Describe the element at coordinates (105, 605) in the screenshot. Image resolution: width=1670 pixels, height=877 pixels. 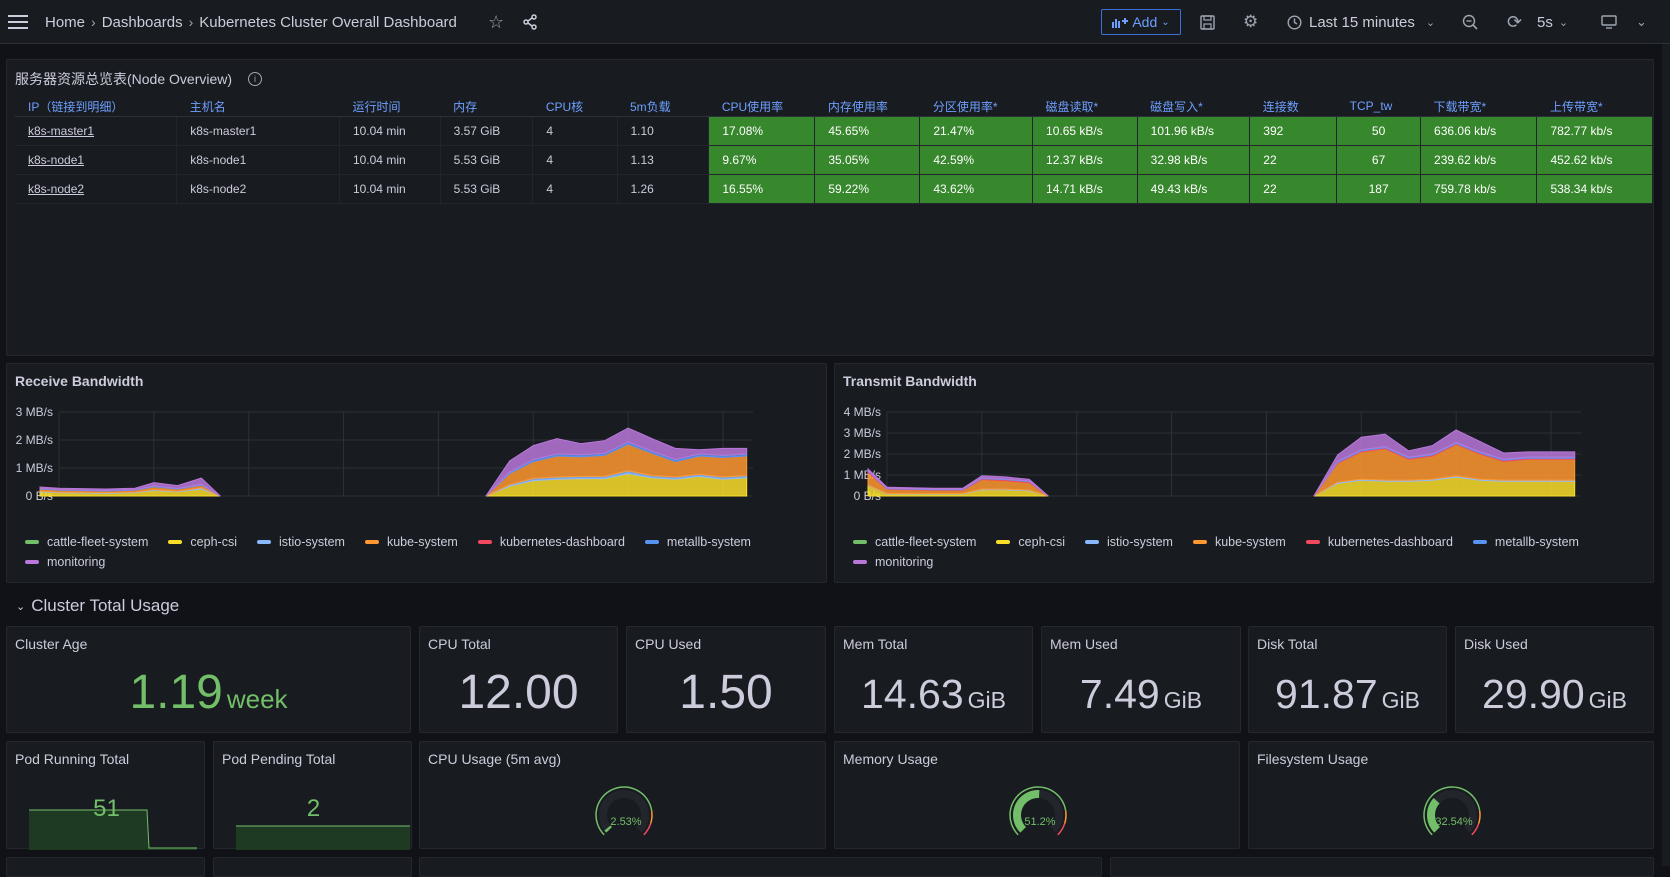
I see `section-title: Cluster Total Usage` at that location.